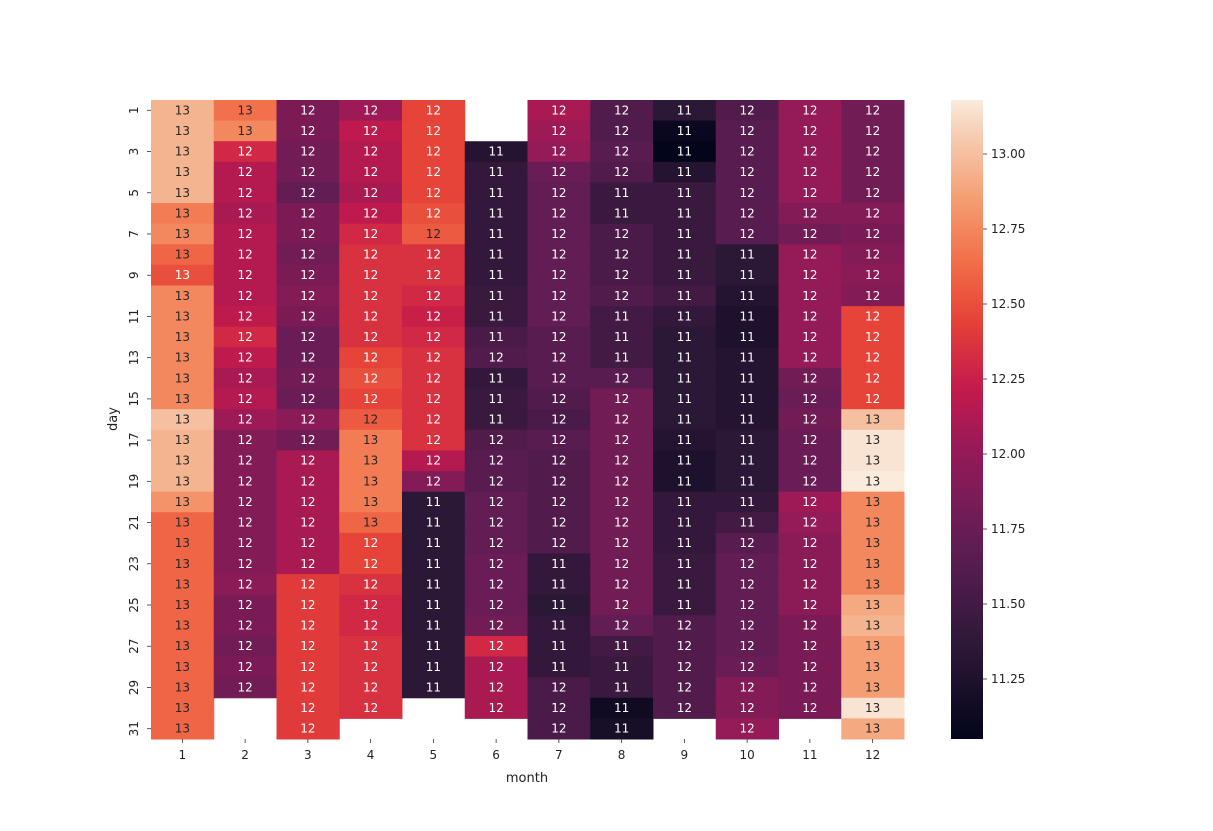 Image resolution: width=1213 pixels, height=831 pixels. I want to click on y-tick-label: 19, so click(134, 481).